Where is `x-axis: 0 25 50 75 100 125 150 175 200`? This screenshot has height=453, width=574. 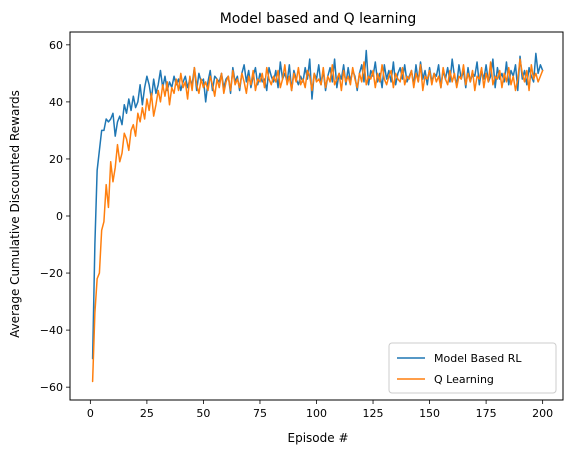 x-axis: 0 25 50 75 100 125 150 175 200 is located at coordinates (320, 410).